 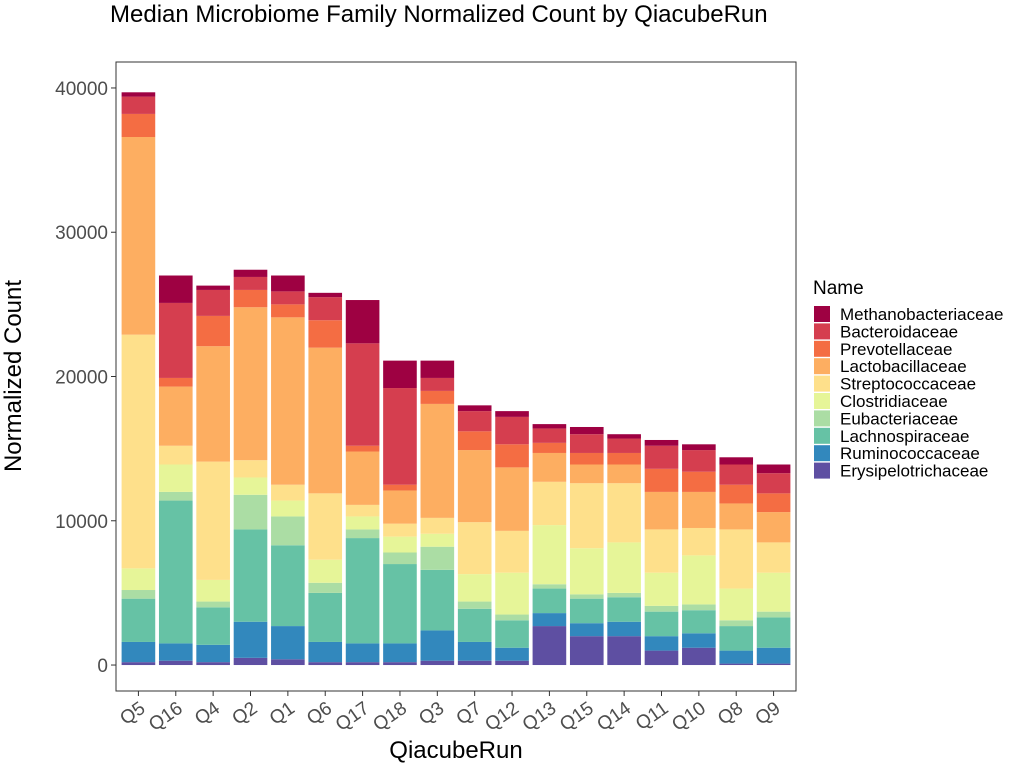 What do you see at coordinates (549, 503) in the screenshot?
I see `bar-segment-q13-streptococcaceae` at bounding box center [549, 503].